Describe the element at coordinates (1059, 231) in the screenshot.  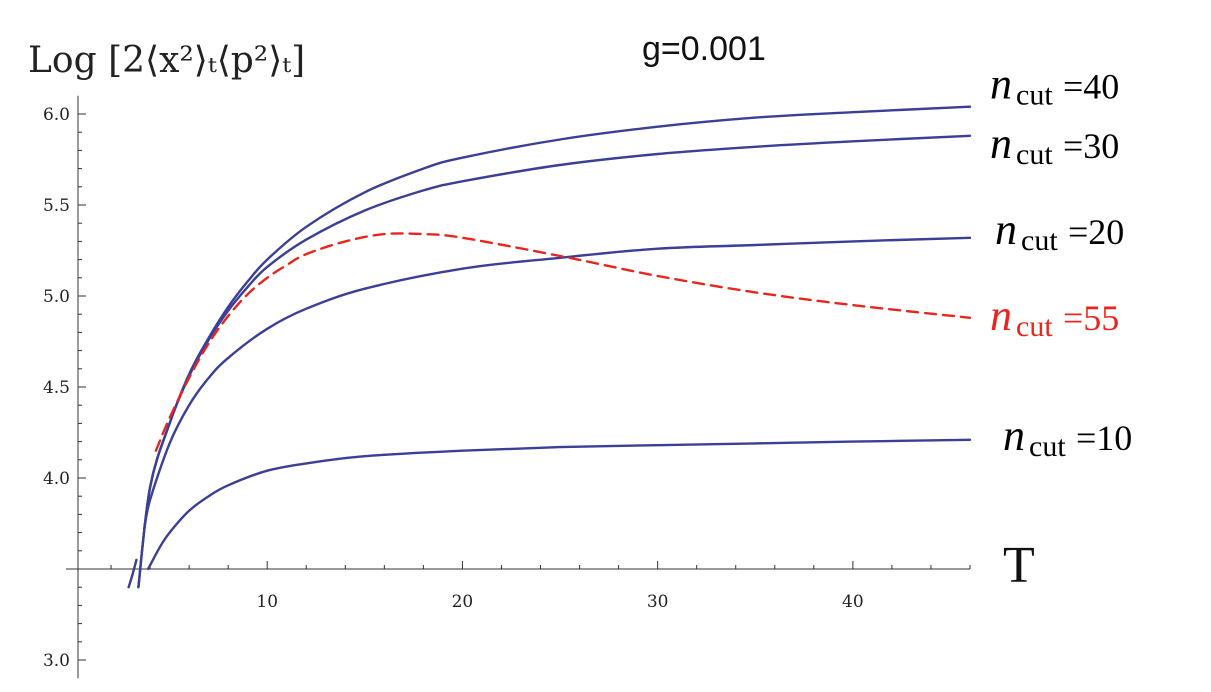
I see `legend-label-2: n cut =20` at that location.